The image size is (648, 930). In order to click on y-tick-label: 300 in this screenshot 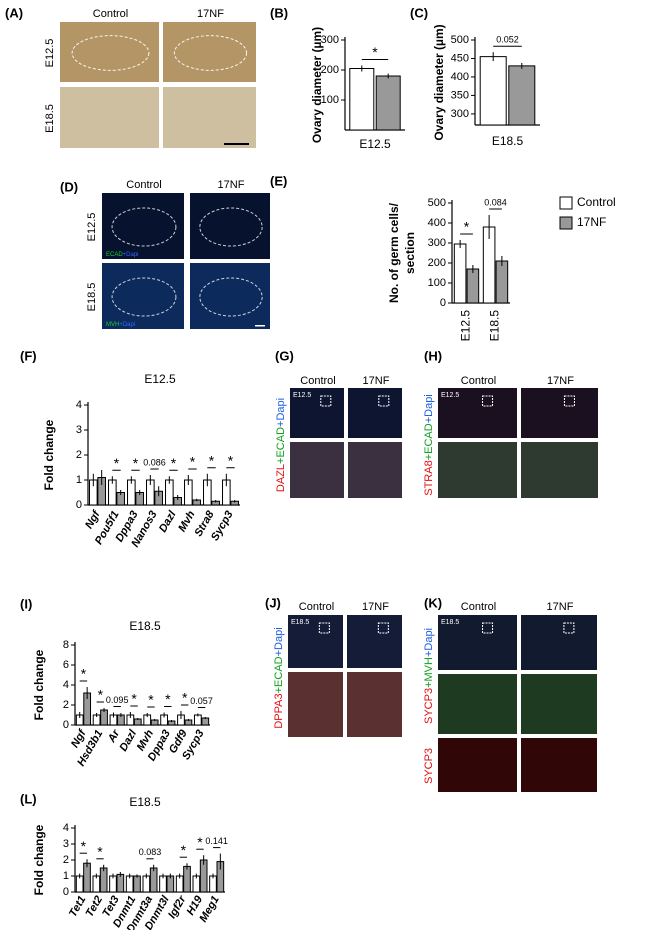, I will do `click(437, 243)`.